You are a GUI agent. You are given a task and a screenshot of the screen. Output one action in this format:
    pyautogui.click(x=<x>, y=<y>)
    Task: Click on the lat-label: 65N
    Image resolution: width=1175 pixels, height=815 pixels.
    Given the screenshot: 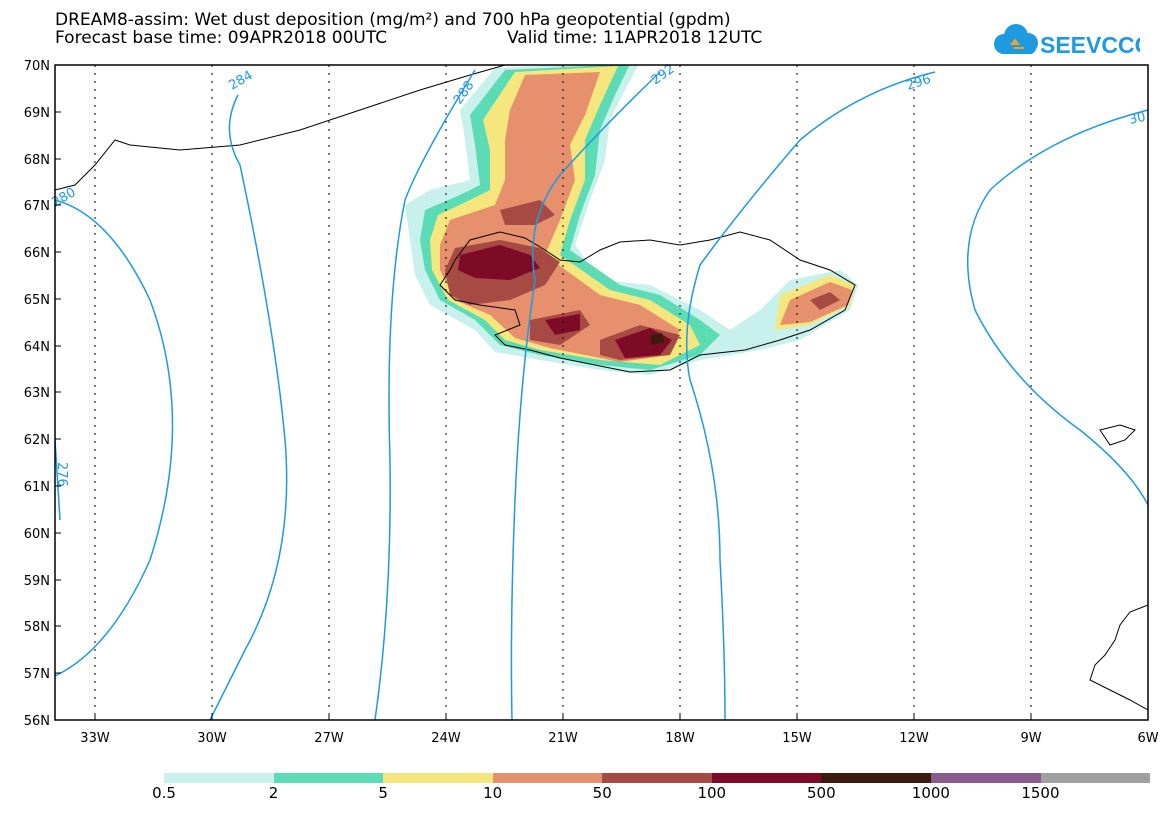 What is the action you would take?
    pyautogui.click(x=37, y=300)
    